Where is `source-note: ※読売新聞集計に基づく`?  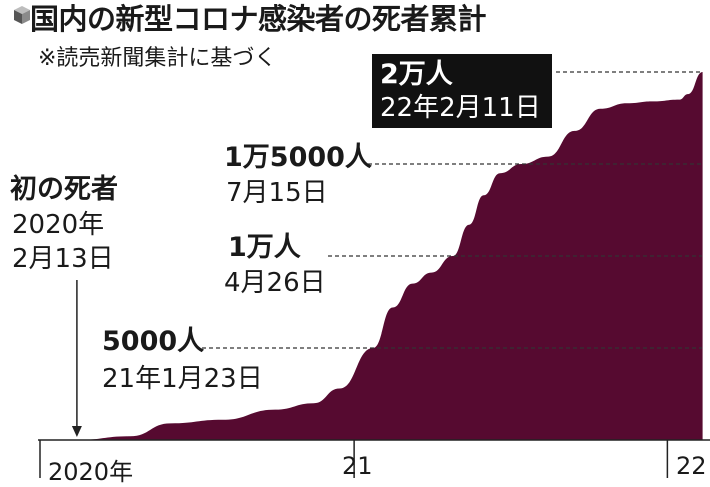
source-note: ※読売新聞集計に基づく is located at coordinates (157, 58).